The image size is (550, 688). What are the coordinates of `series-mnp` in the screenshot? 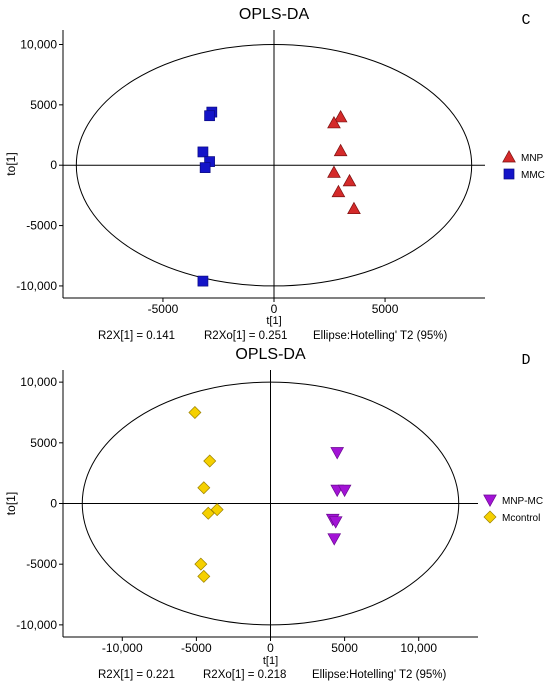 It's located at (344, 162).